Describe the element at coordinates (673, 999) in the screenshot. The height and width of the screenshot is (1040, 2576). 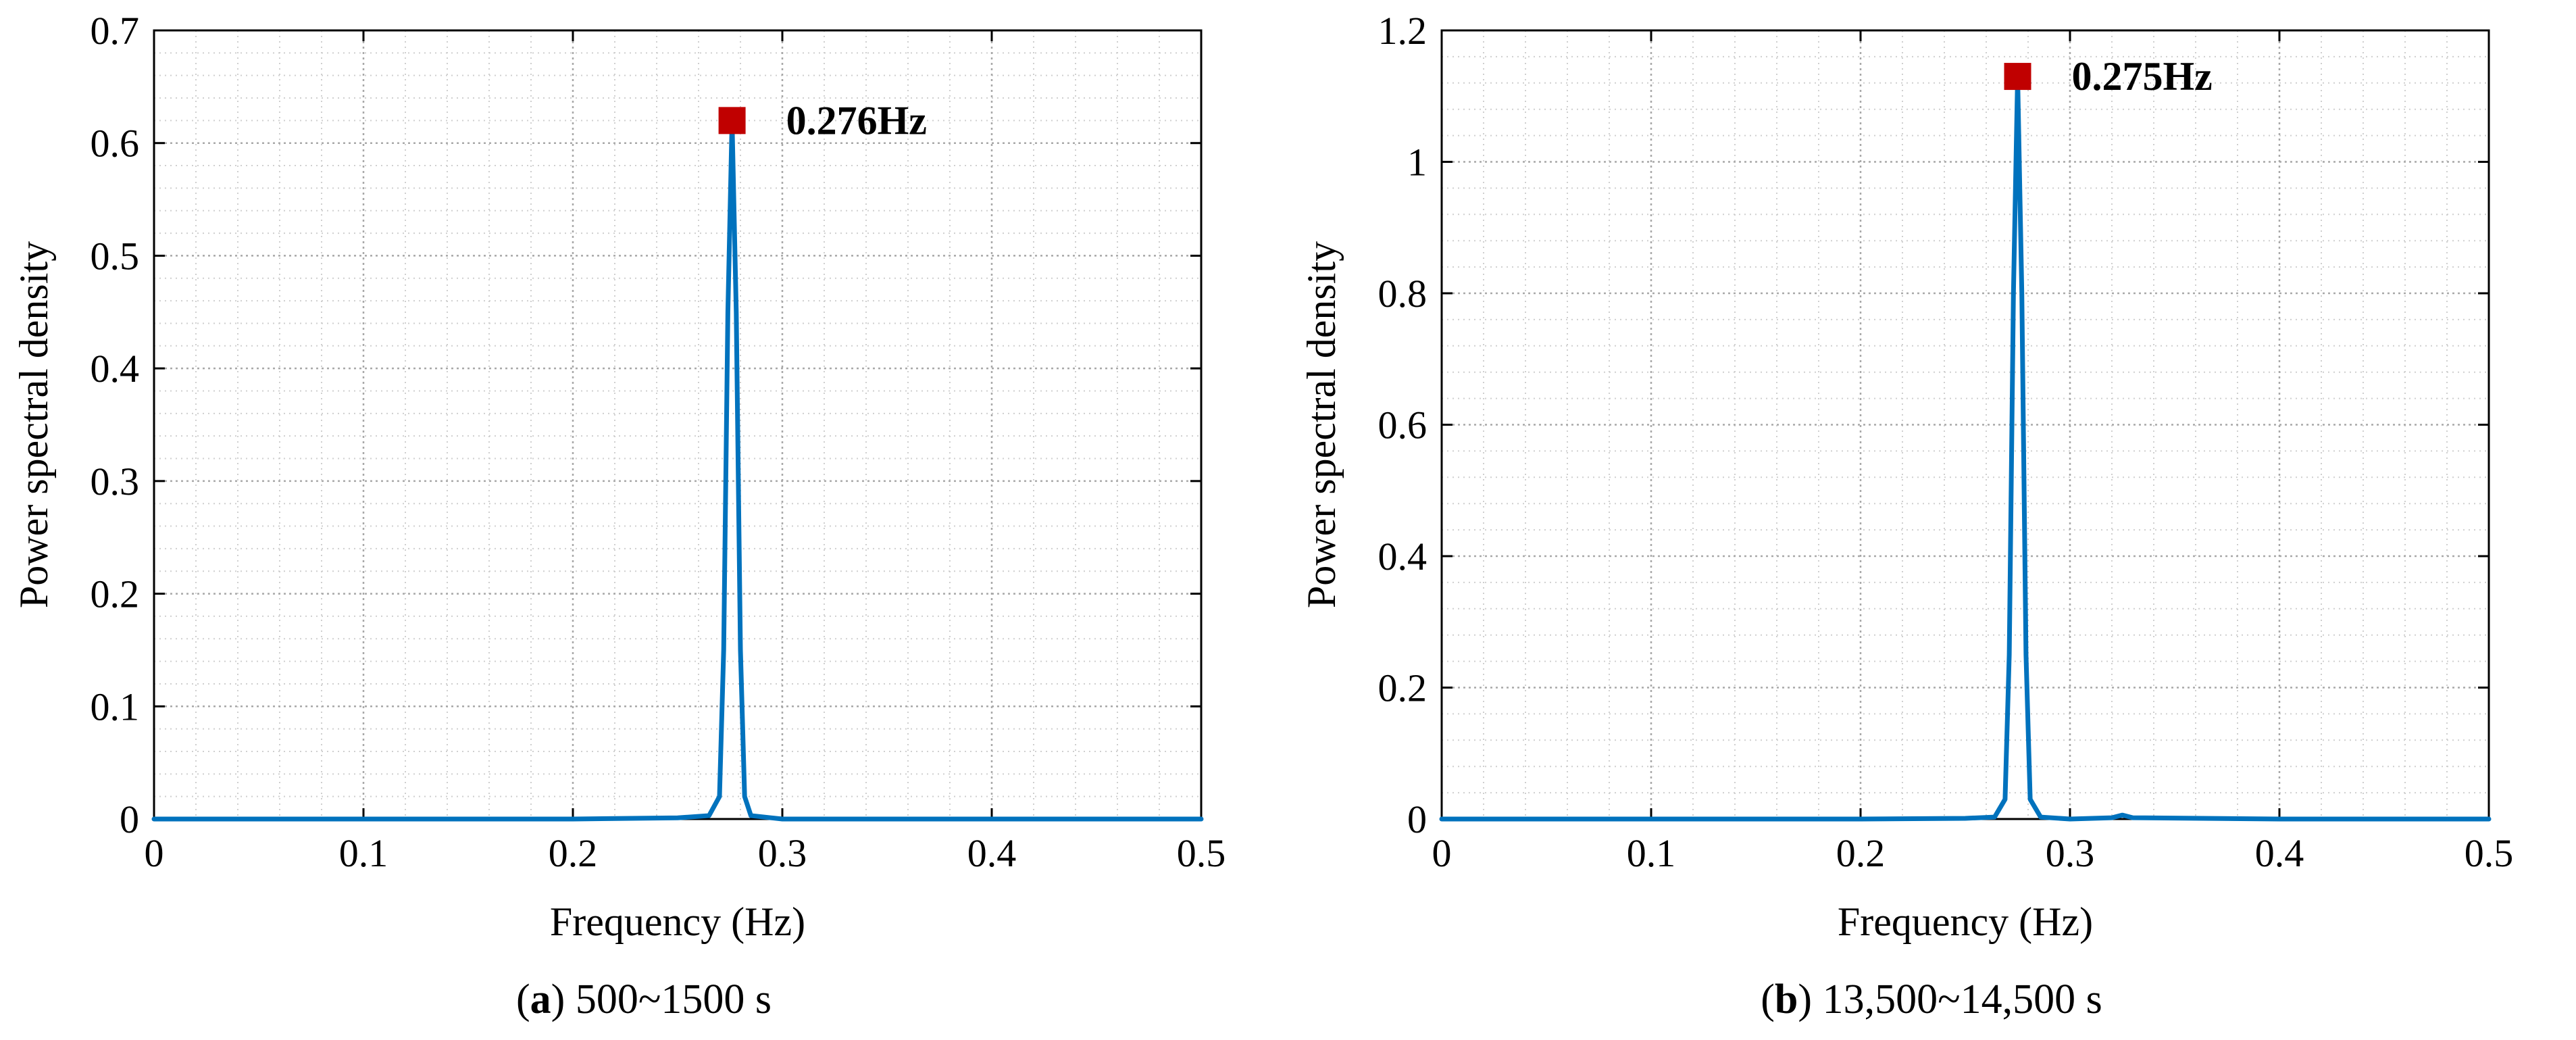
I see `caption-a-text: 500~1500 s` at that location.